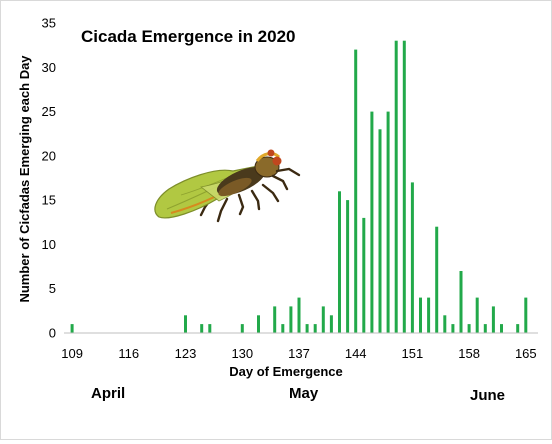 This screenshot has height=444, width=552. Describe the element at coordinates (186, 353) in the screenshot. I see `x-tick-label: 123` at that location.